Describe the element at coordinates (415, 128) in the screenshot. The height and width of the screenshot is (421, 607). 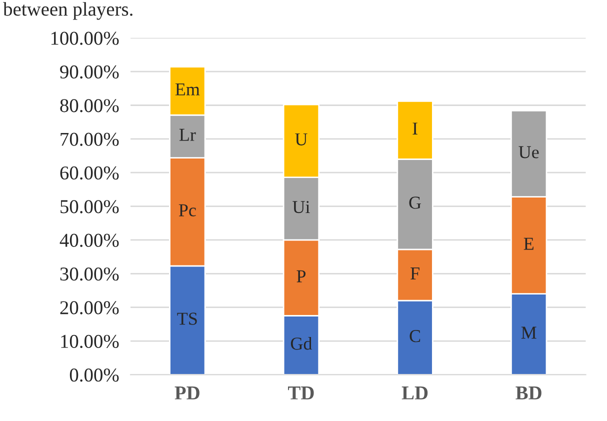
I see `data-label: I` at that location.